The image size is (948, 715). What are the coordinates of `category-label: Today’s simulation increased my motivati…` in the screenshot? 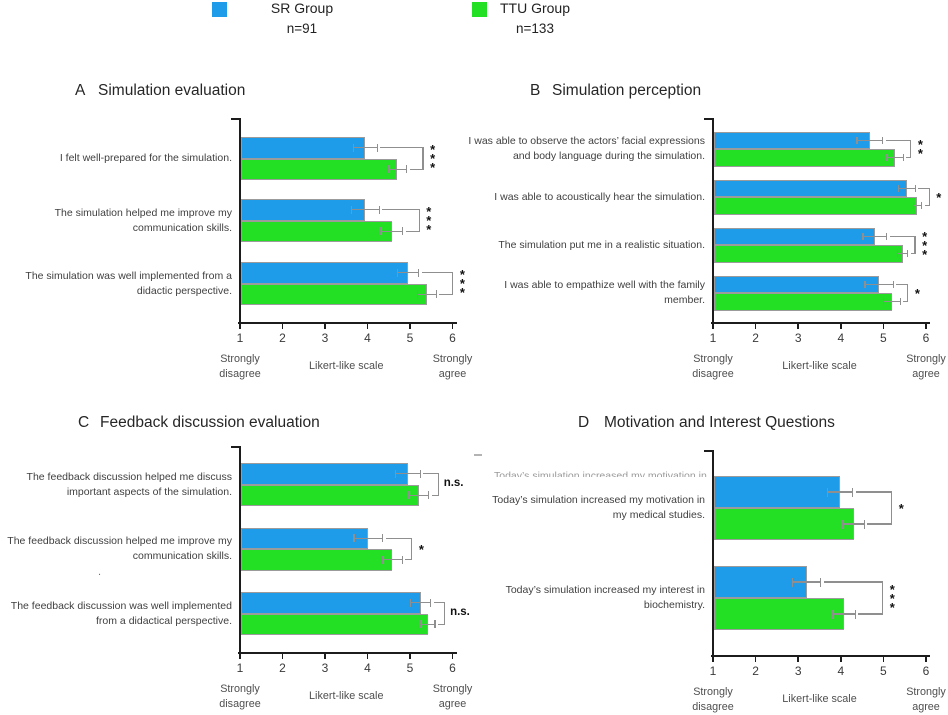 It's located at (598, 507).